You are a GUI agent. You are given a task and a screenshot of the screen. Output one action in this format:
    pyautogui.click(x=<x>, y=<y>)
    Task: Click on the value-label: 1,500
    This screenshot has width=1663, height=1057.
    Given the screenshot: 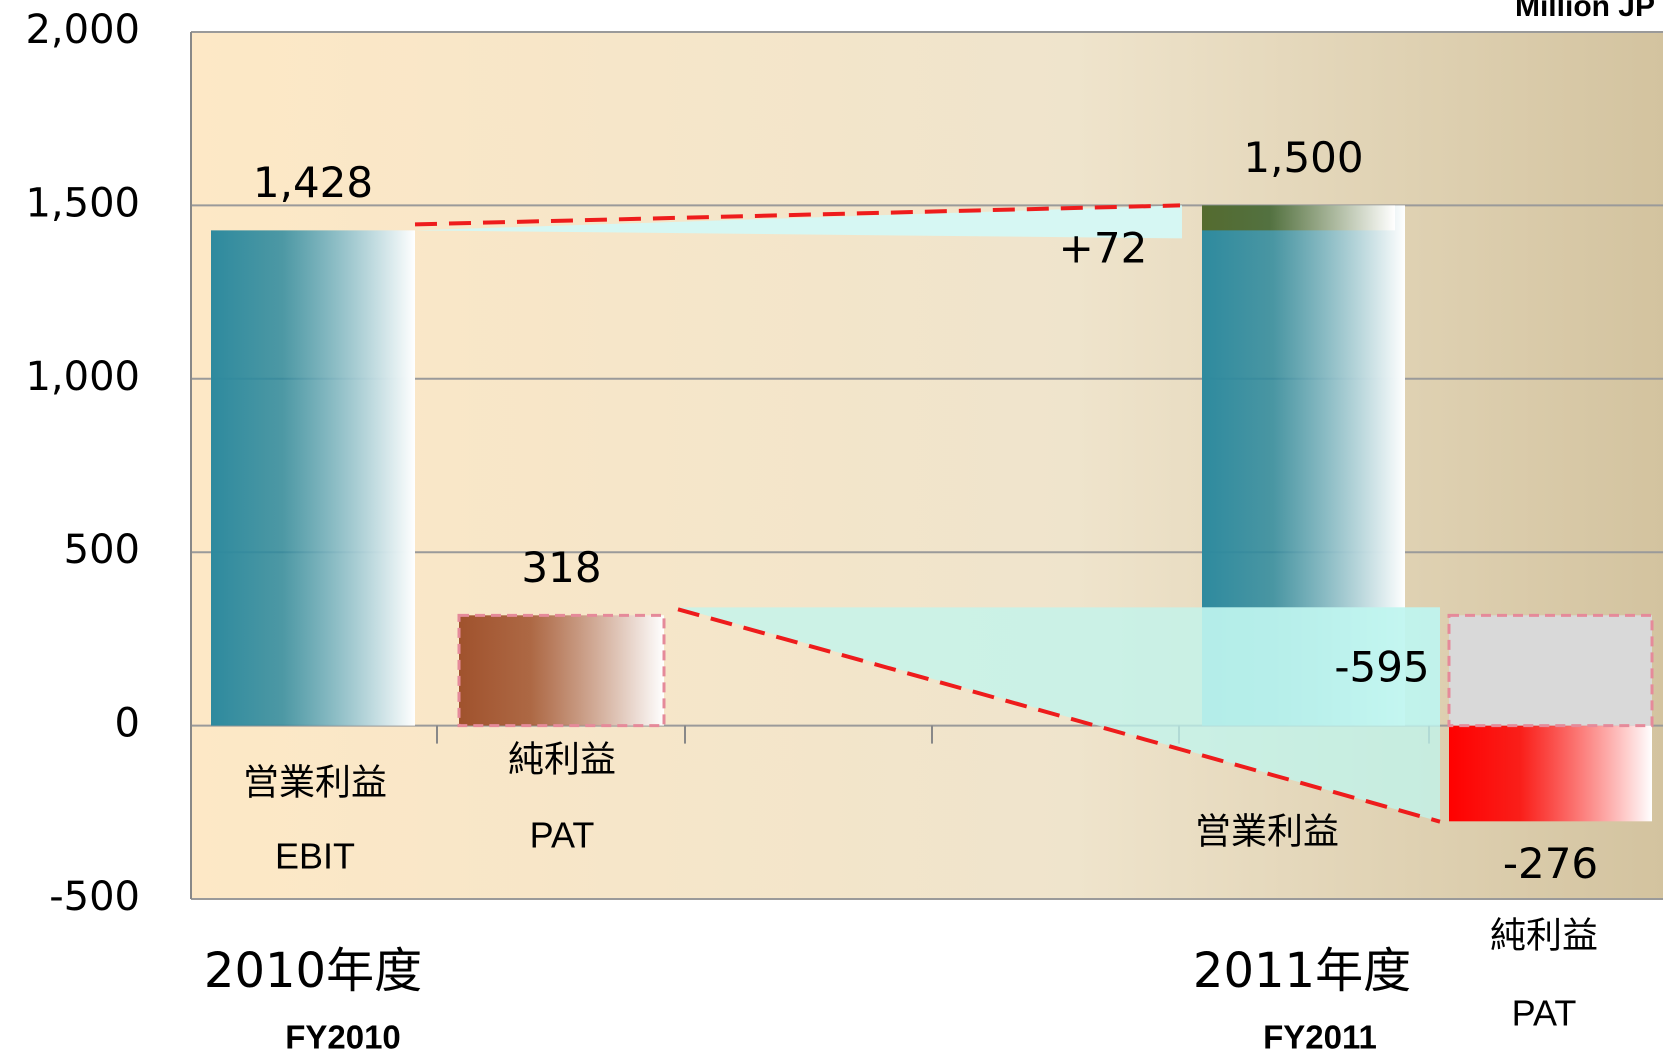 What is the action you would take?
    pyautogui.click(x=1303, y=157)
    